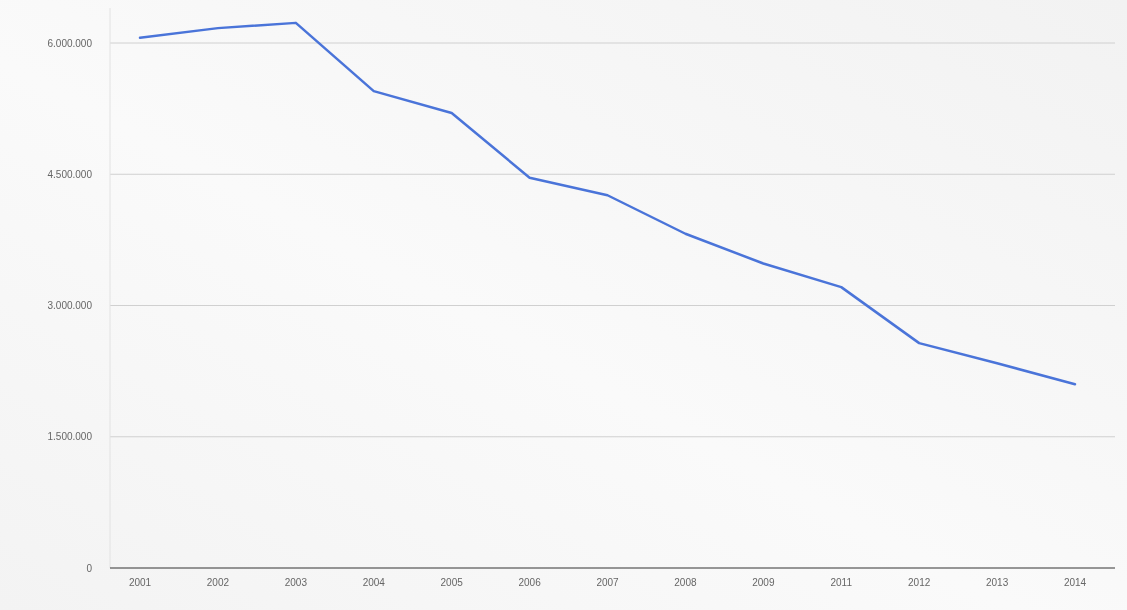 The width and height of the screenshot is (1127, 610). Describe the element at coordinates (374, 582) in the screenshot. I see `x-tick-label: 2004` at that location.